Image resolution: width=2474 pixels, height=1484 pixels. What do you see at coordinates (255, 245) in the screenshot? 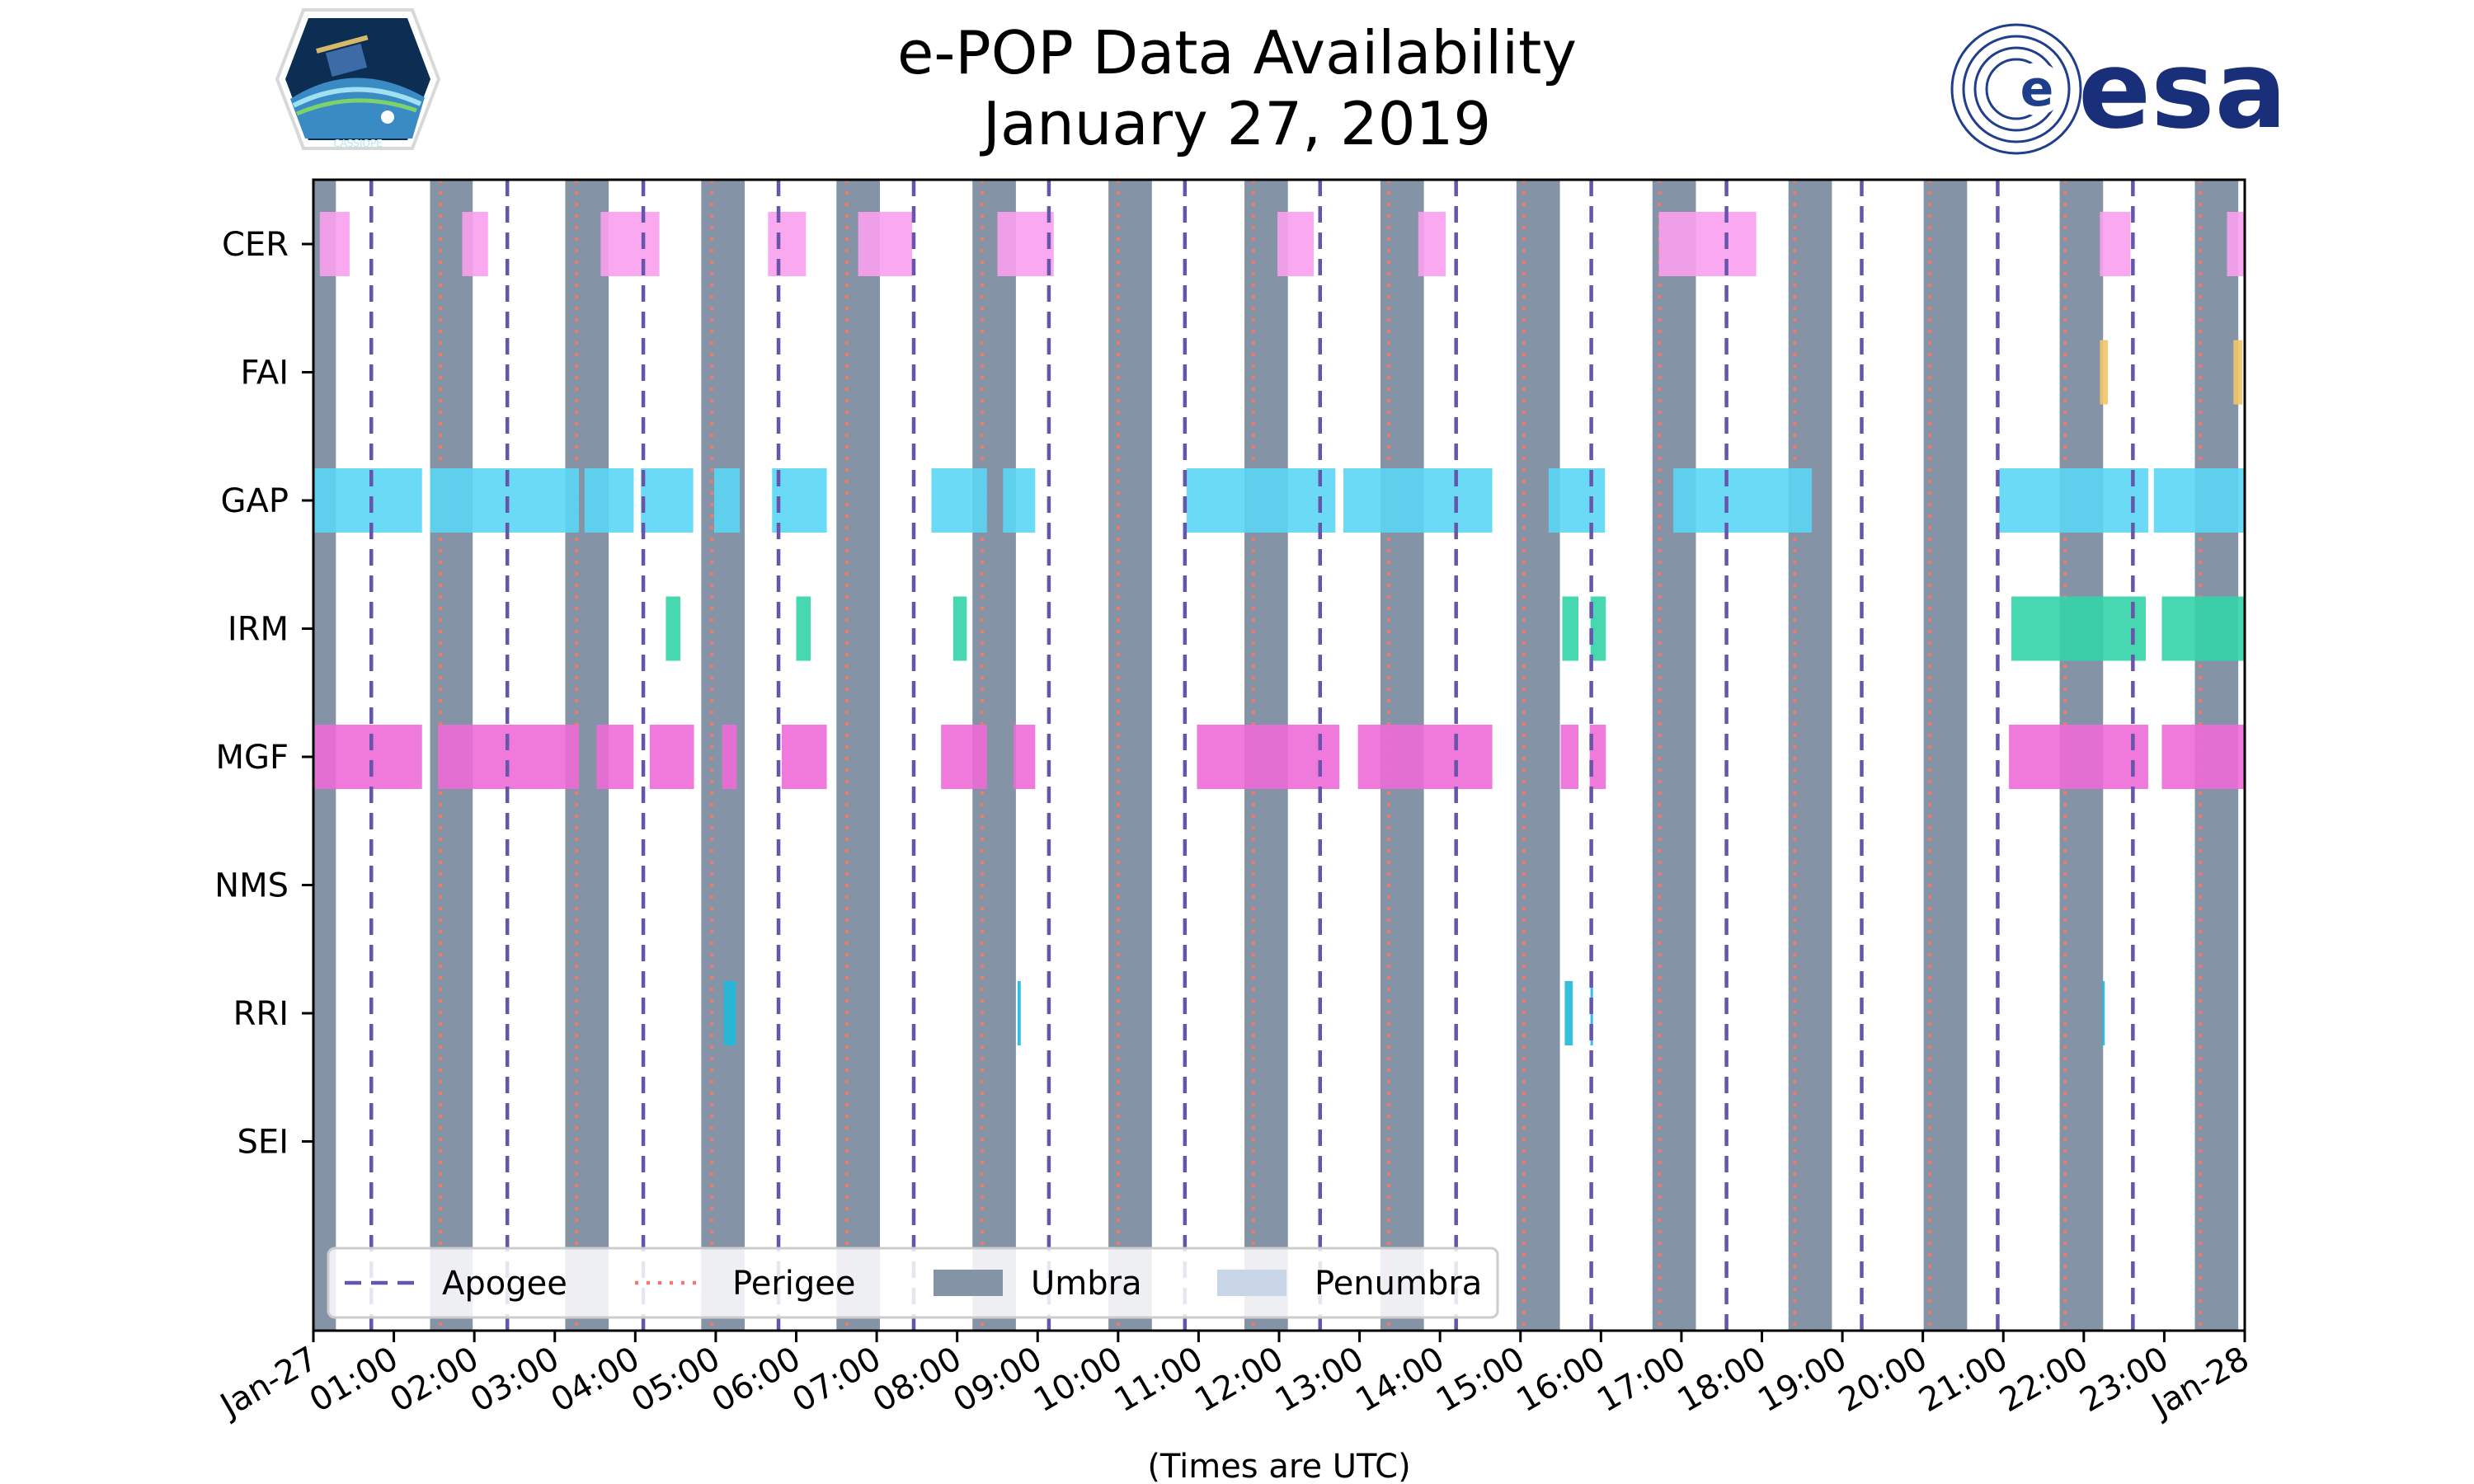
I see `y-tick-label-cer: CER` at bounding box center [255, 245].